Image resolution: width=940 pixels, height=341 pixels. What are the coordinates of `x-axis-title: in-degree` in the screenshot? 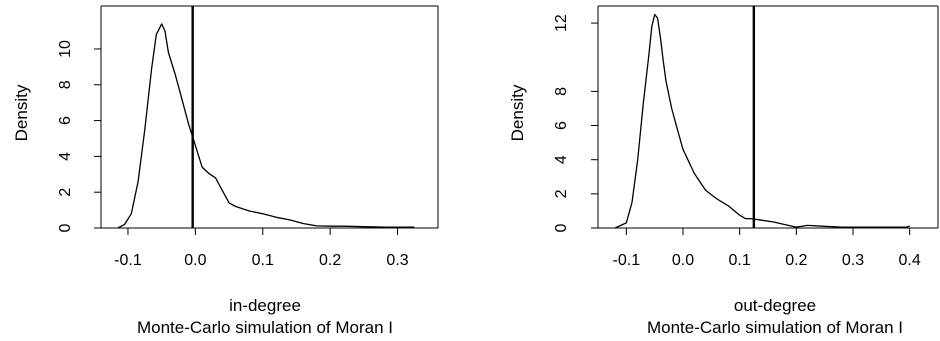 It's located at (265, 305).